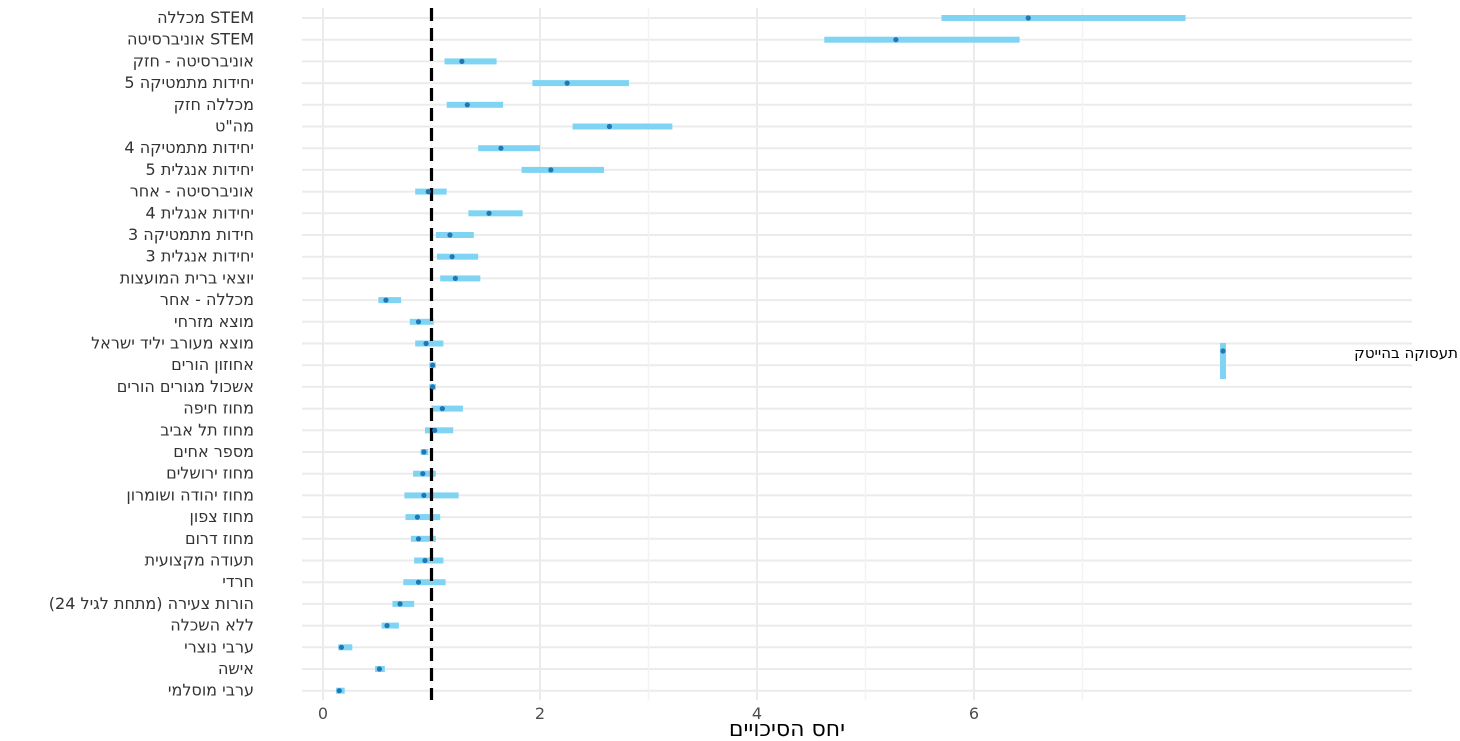 This screenshot has height=741, width=1460. I want to click on y-label: מוצא מעורב יליד ישראל, so click(172, 343).